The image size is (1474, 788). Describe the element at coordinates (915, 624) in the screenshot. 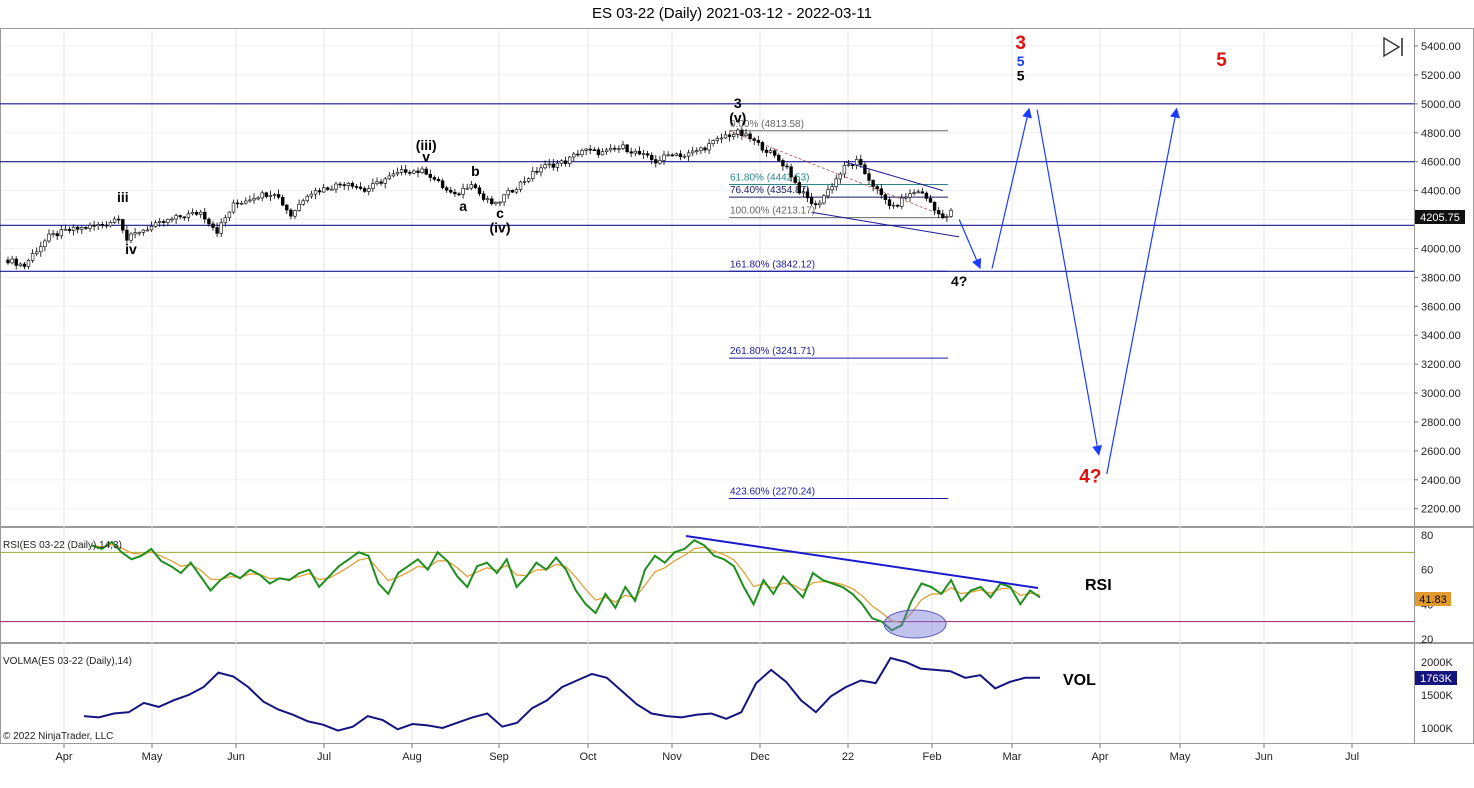

I see `rsi-divergence-ellipse` at that location.